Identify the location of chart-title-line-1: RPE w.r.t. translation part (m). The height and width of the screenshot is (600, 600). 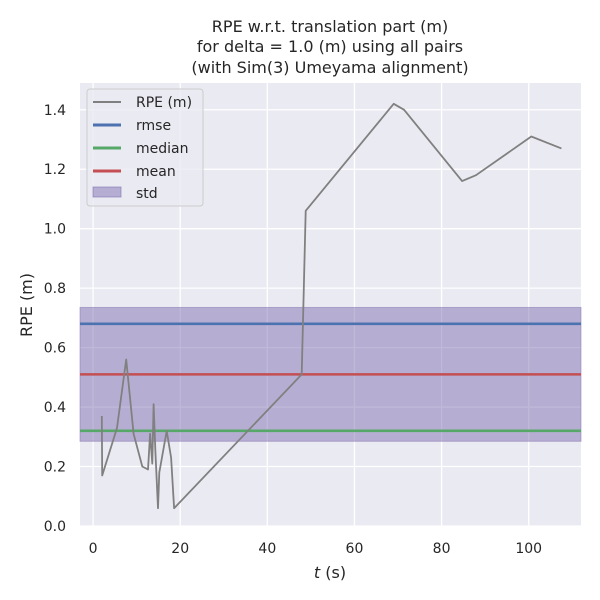
(330, 26).